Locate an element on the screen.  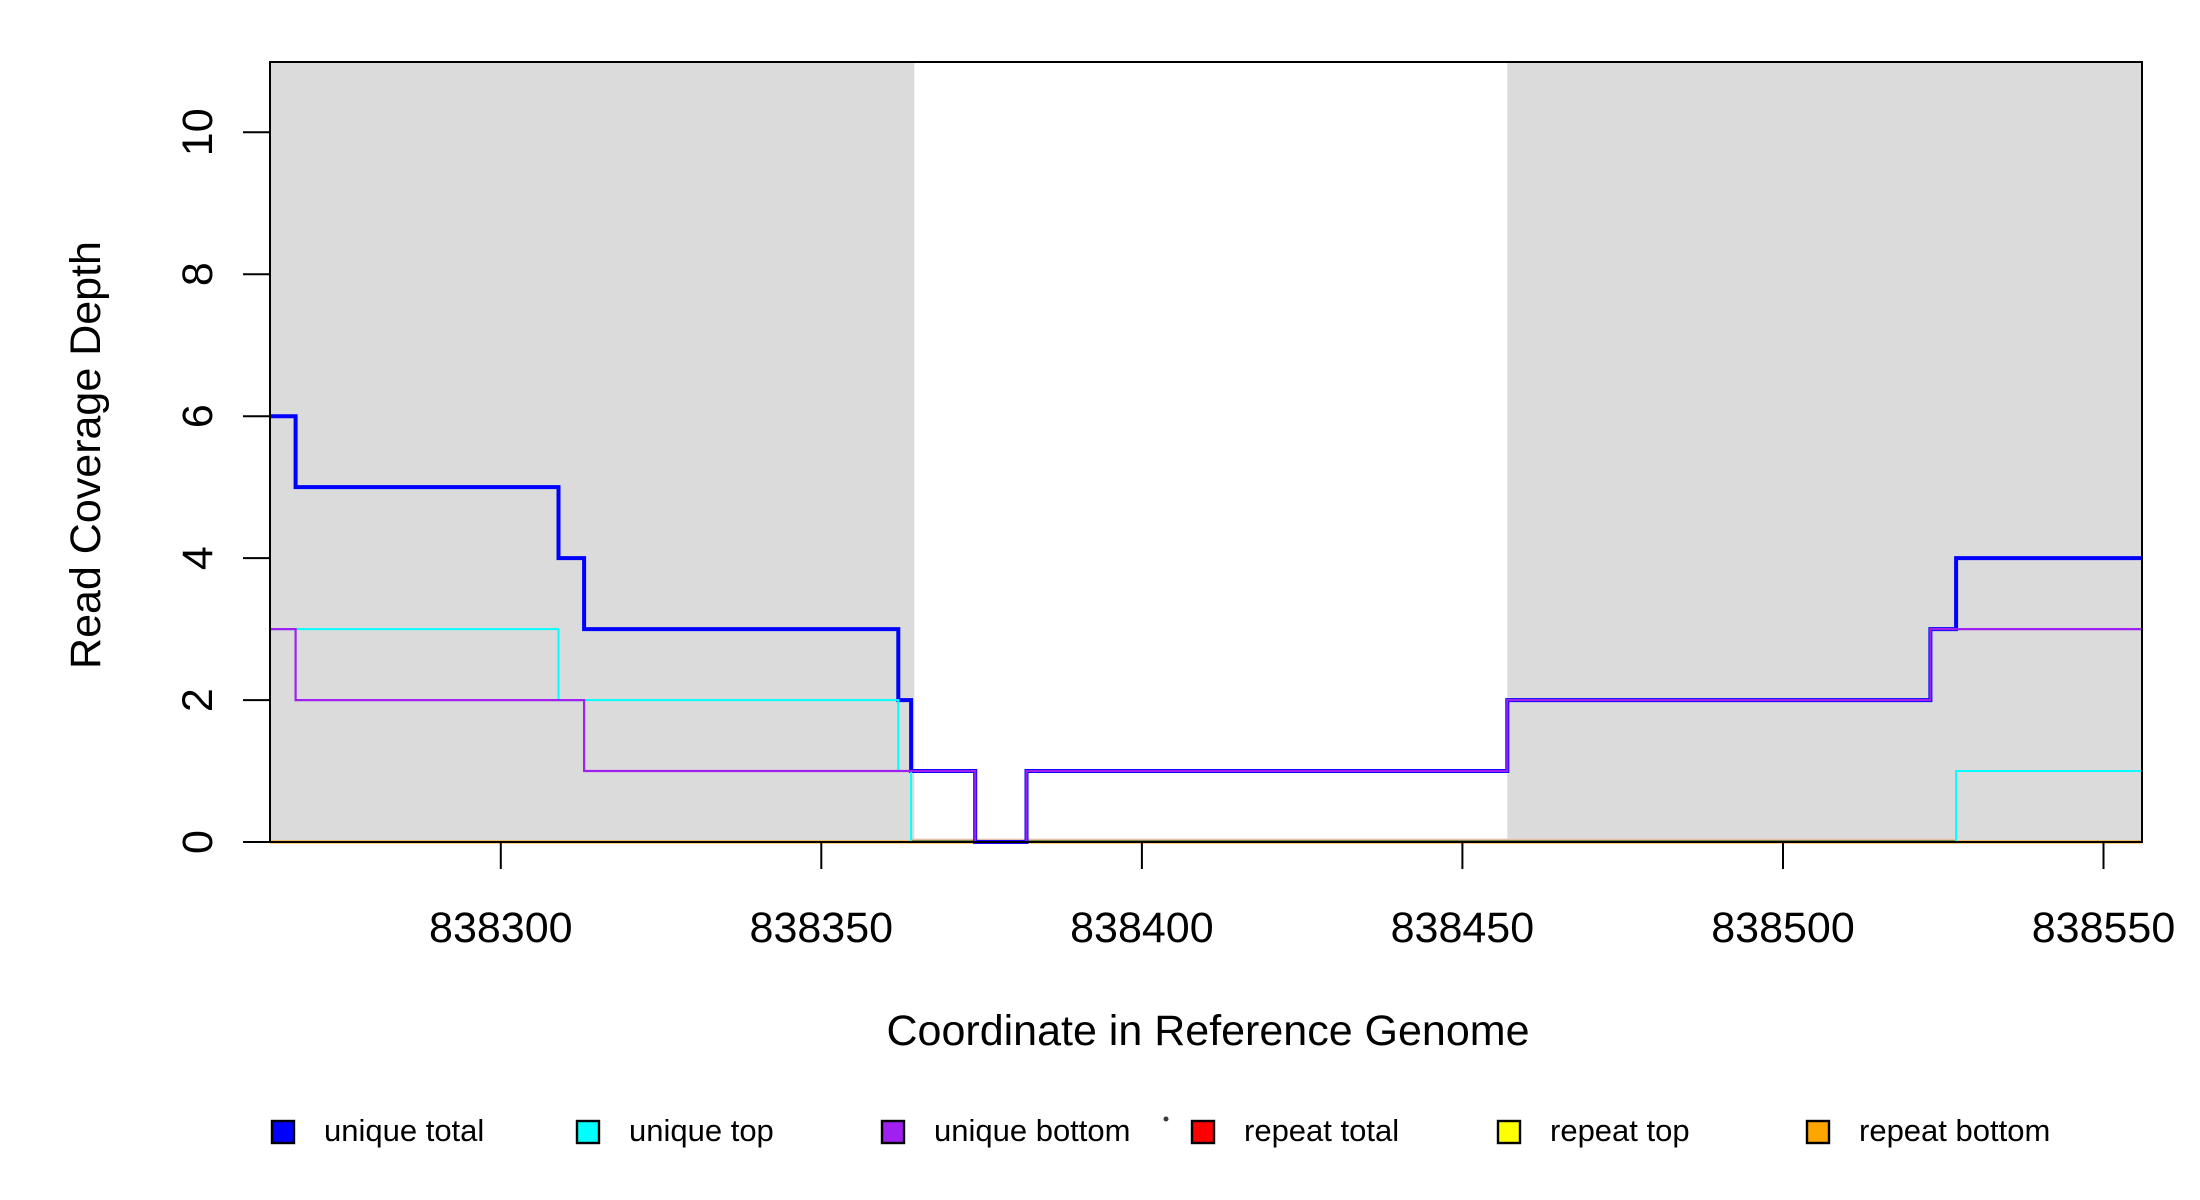
legend-label: repeat top is located at coordinates (1620, 1130).